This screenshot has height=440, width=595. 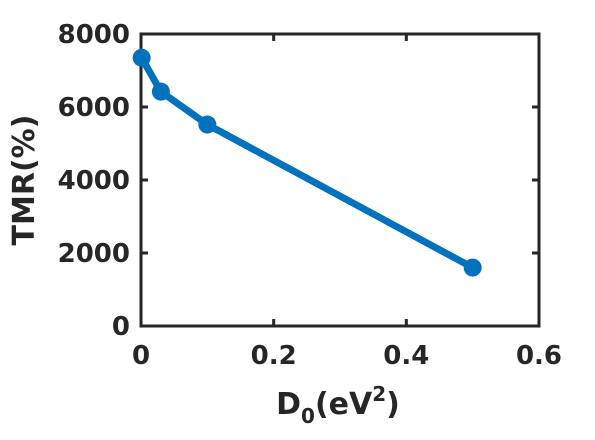 What do you see at coordinates (288, 404) in the screenshot?
I see `x-axis-title-main: D` at bounding box center [288, 404].